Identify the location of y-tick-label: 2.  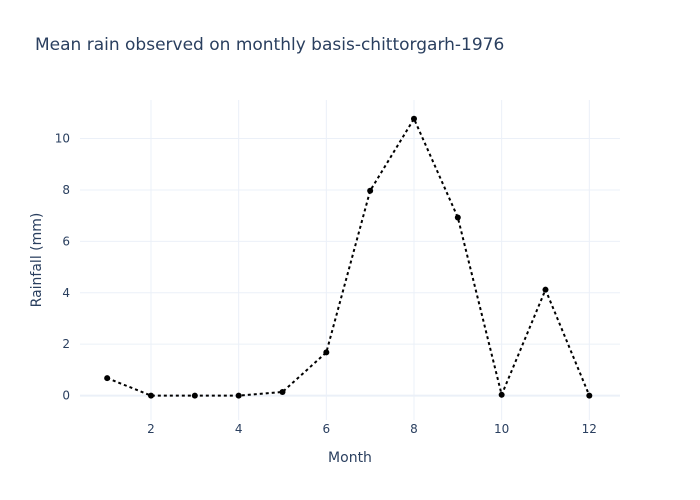
(66, 344).